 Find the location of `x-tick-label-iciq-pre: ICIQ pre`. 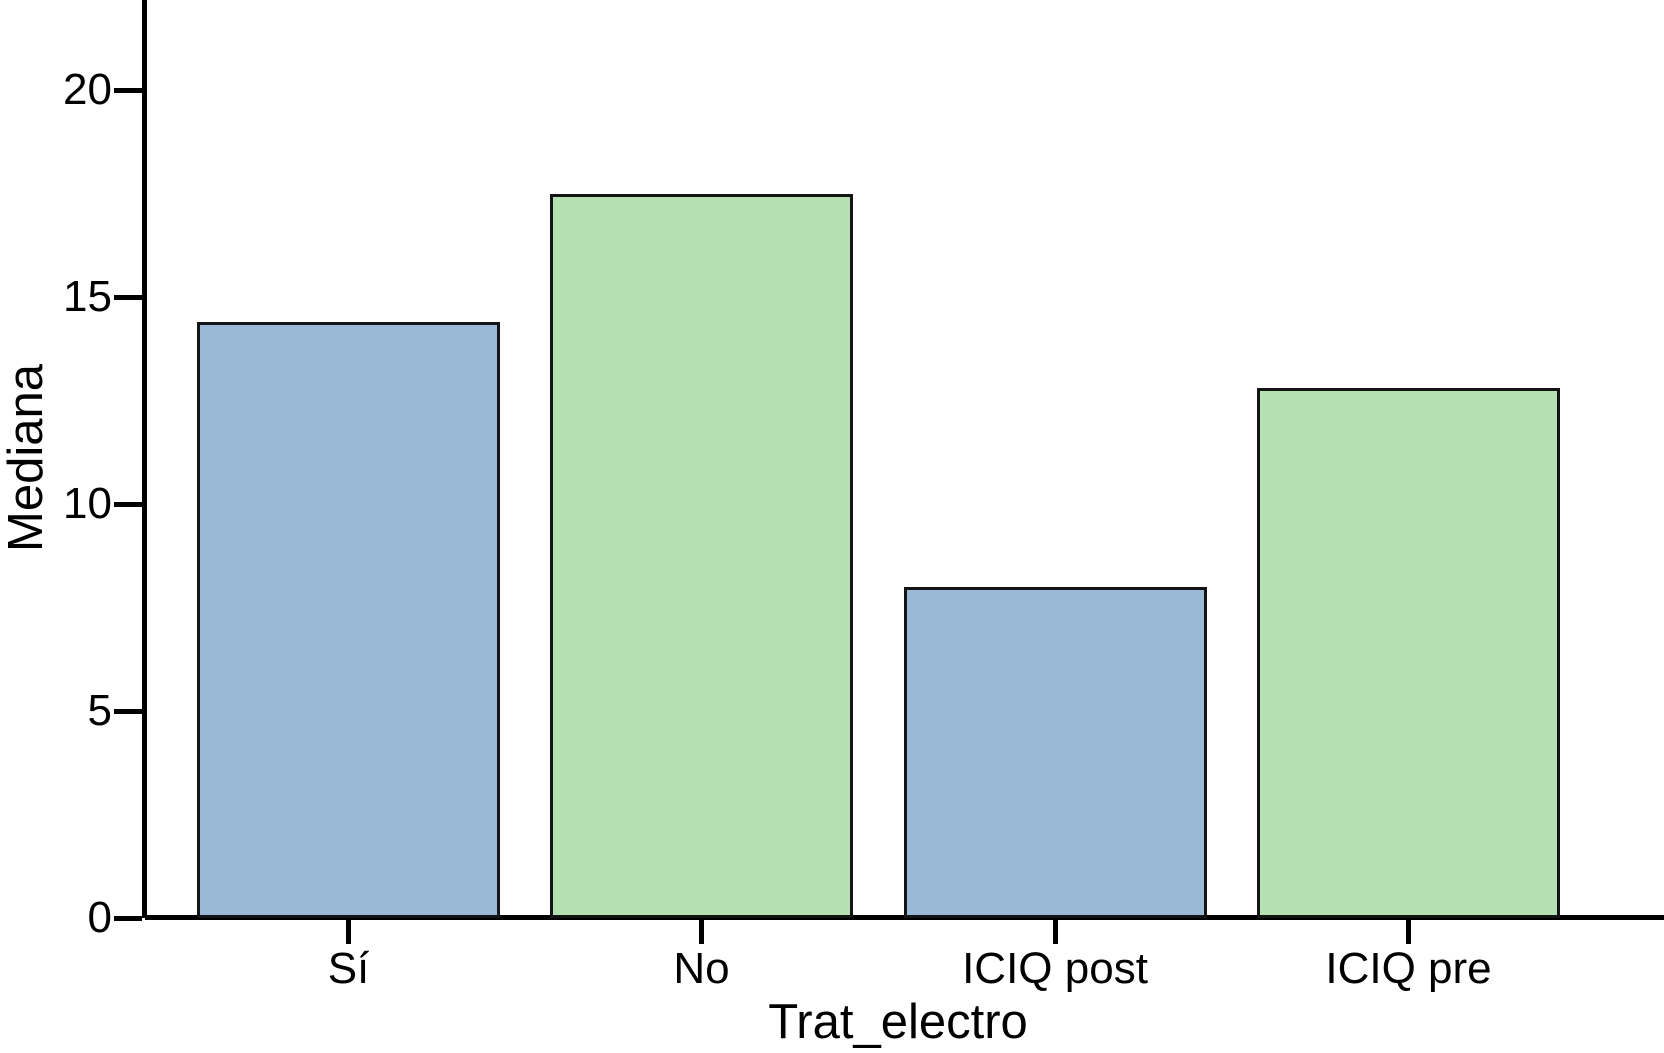

x-tick-label-iciq-pre: ICIQ pre is located at coordinates (1408, 968).